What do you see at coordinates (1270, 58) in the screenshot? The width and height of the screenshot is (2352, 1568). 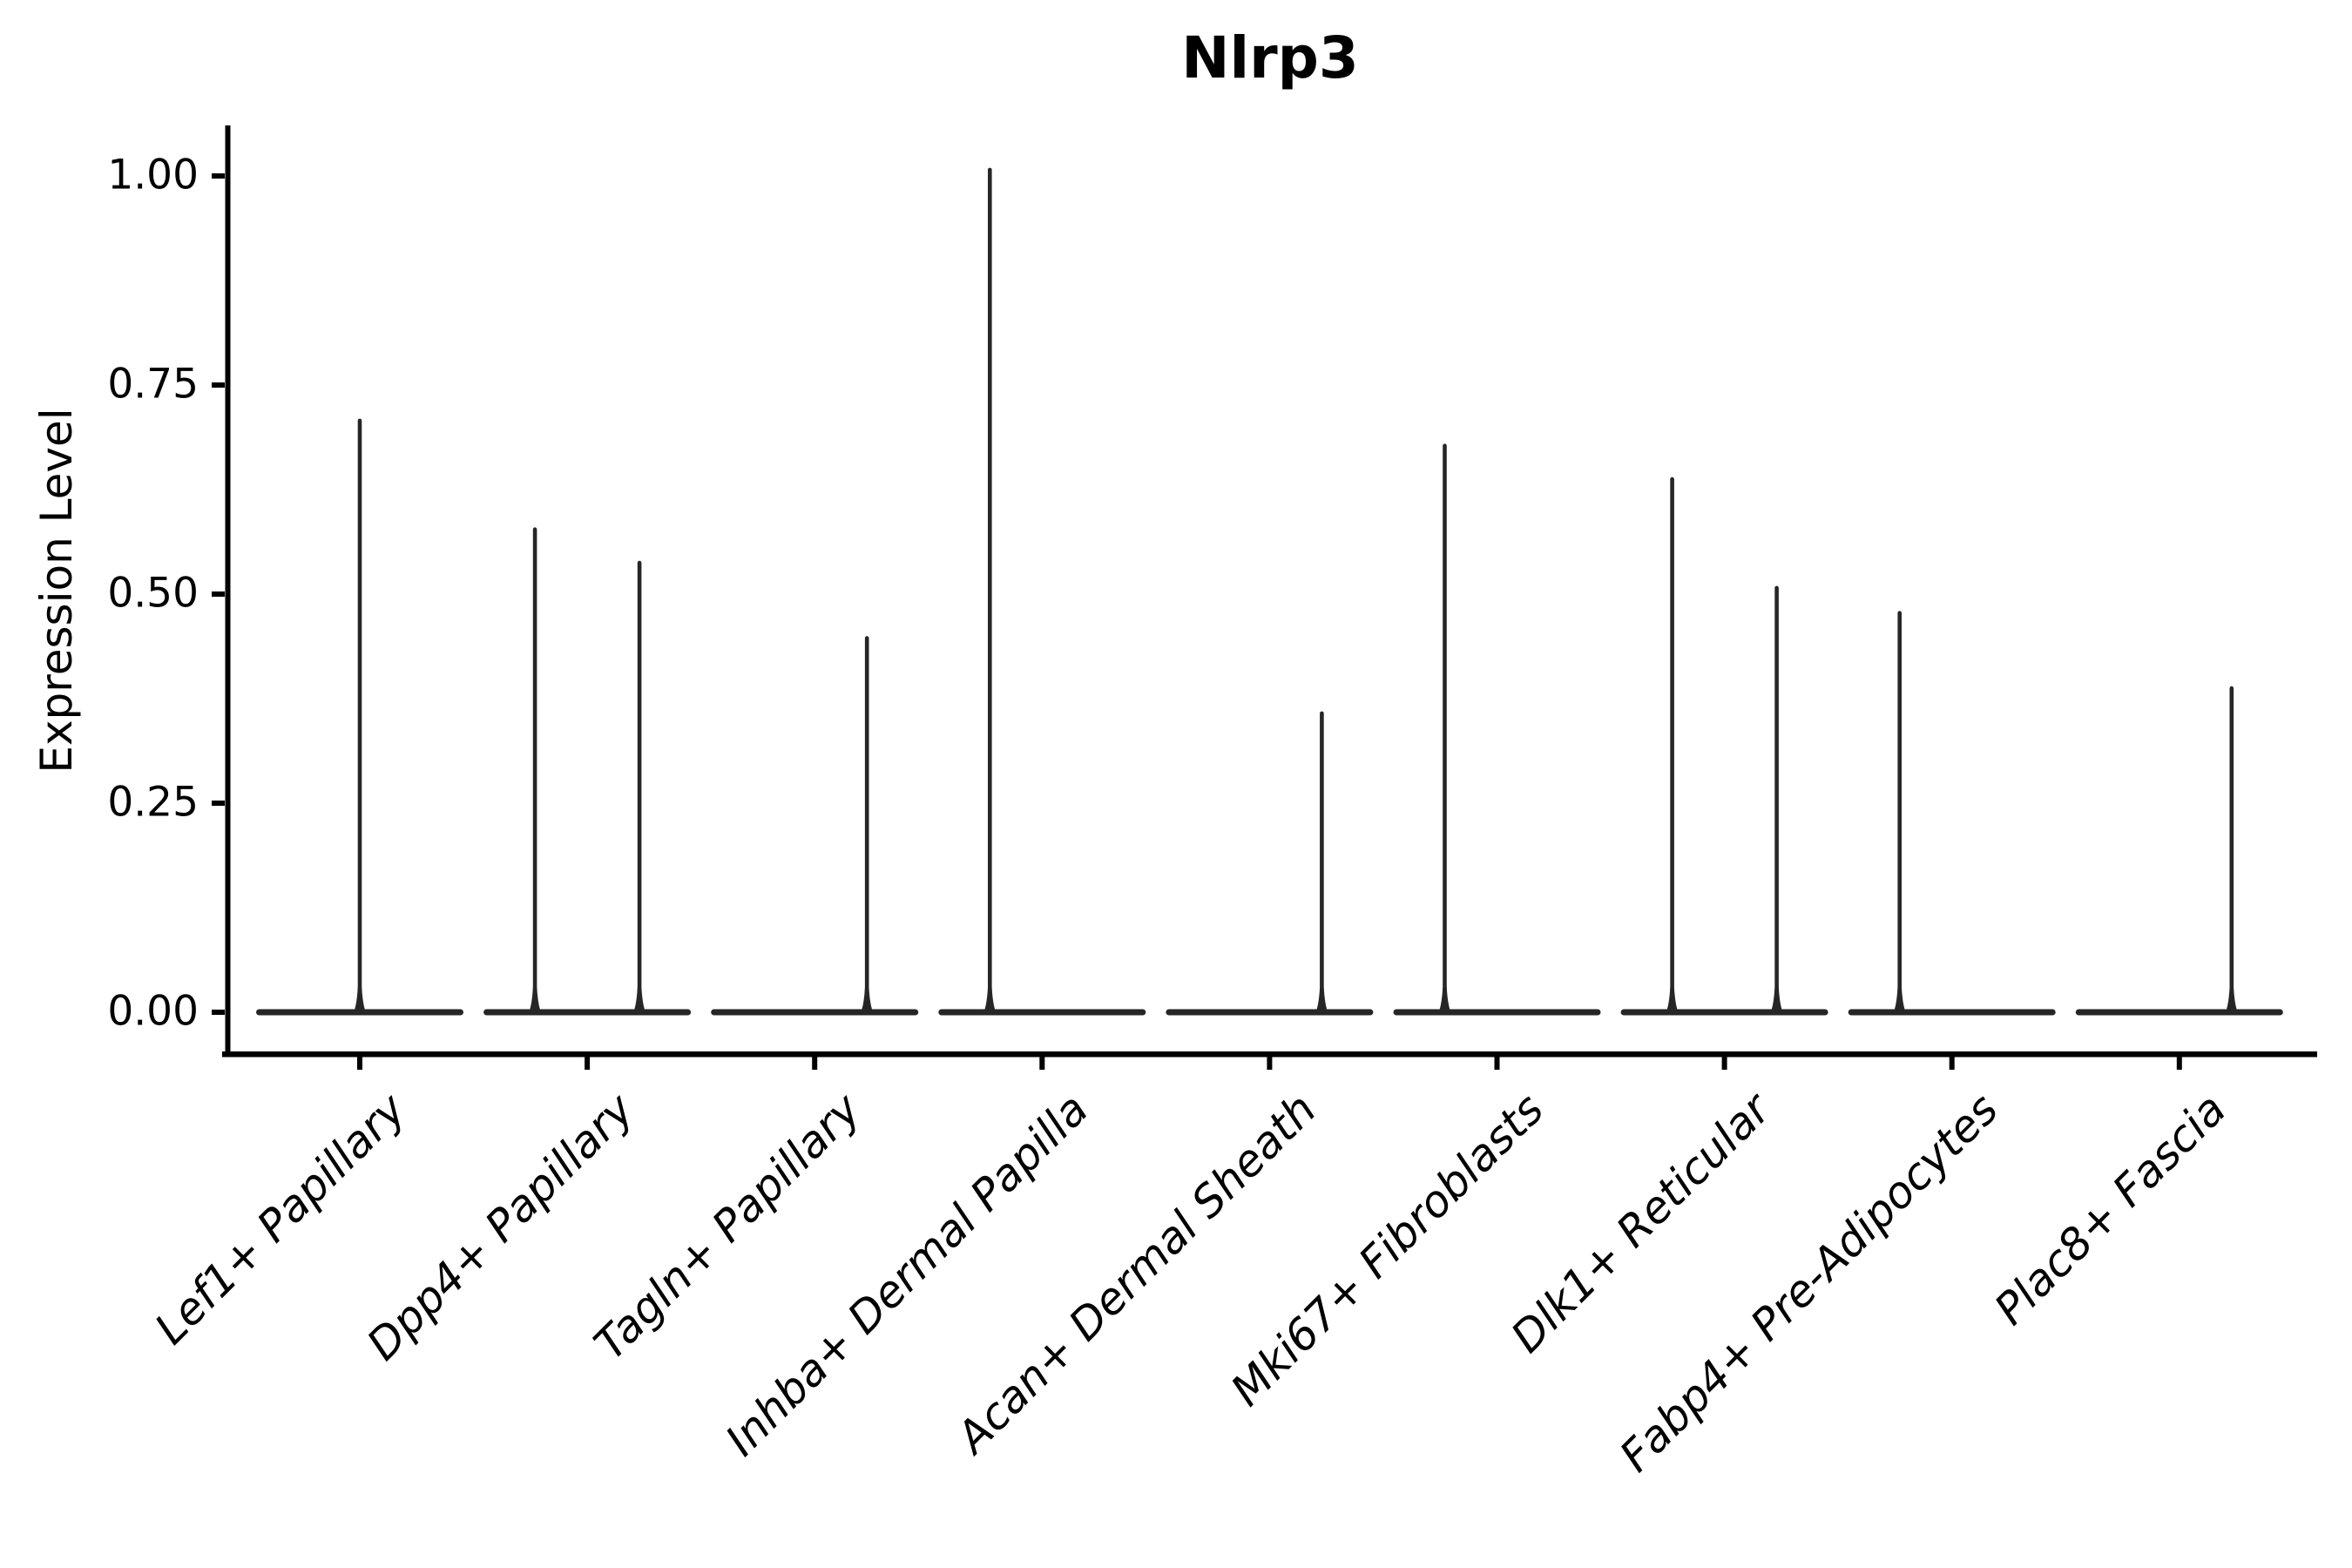 I see `plot-title: Nlrp3` at bounding box center [1270, 58].